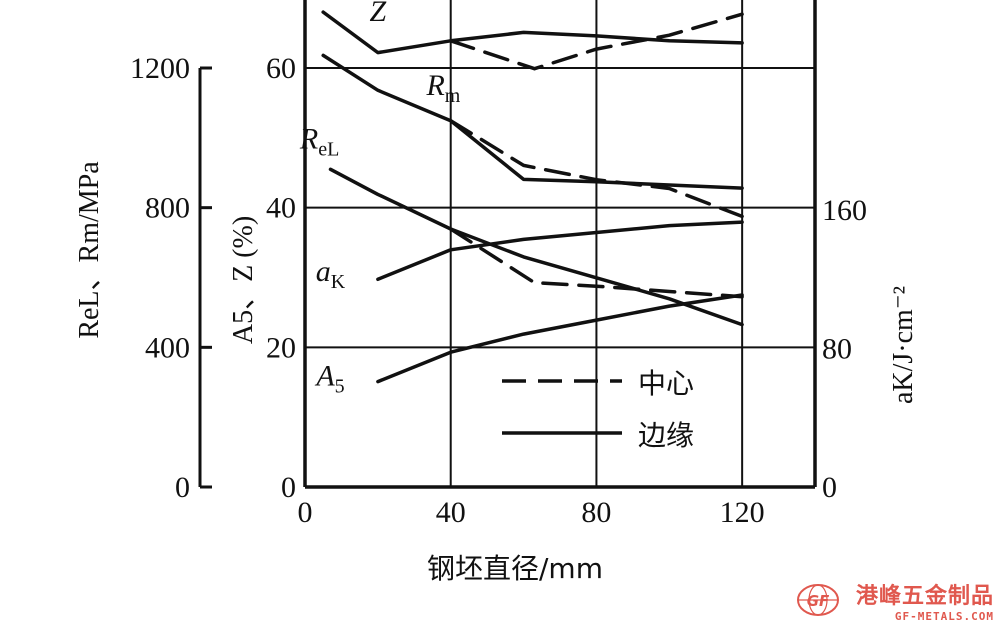 Image resolution: width=1000 pixels, height=627 pixels. What do you see at coordinates (903, 345) in the screenshot?
I see `impact-axis-title: aK/J·cm⁻²` at bounding box center [903, 345].